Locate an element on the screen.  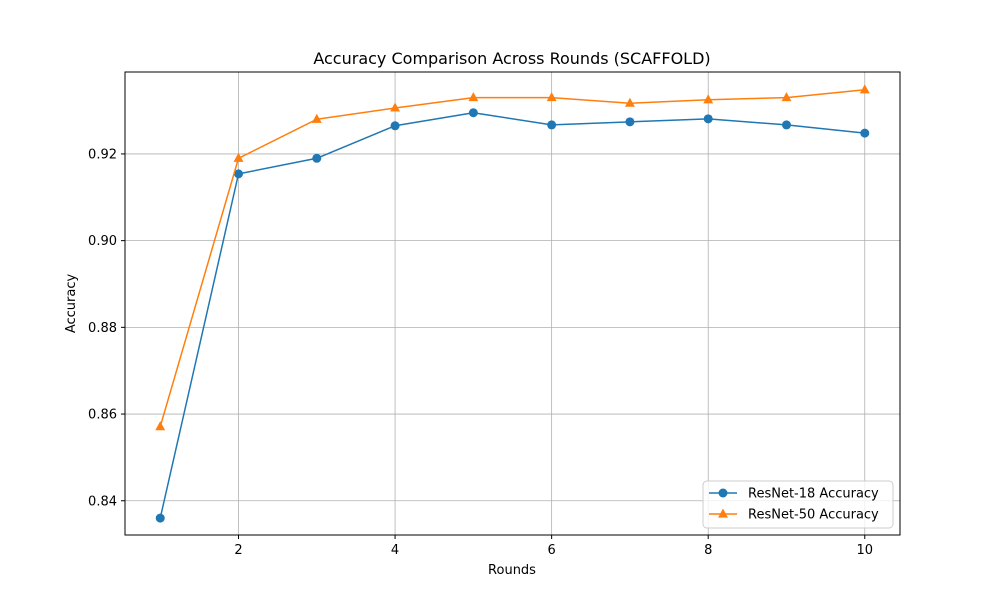
y-tick-label: 0.84 is located at coordinates (102, 501).